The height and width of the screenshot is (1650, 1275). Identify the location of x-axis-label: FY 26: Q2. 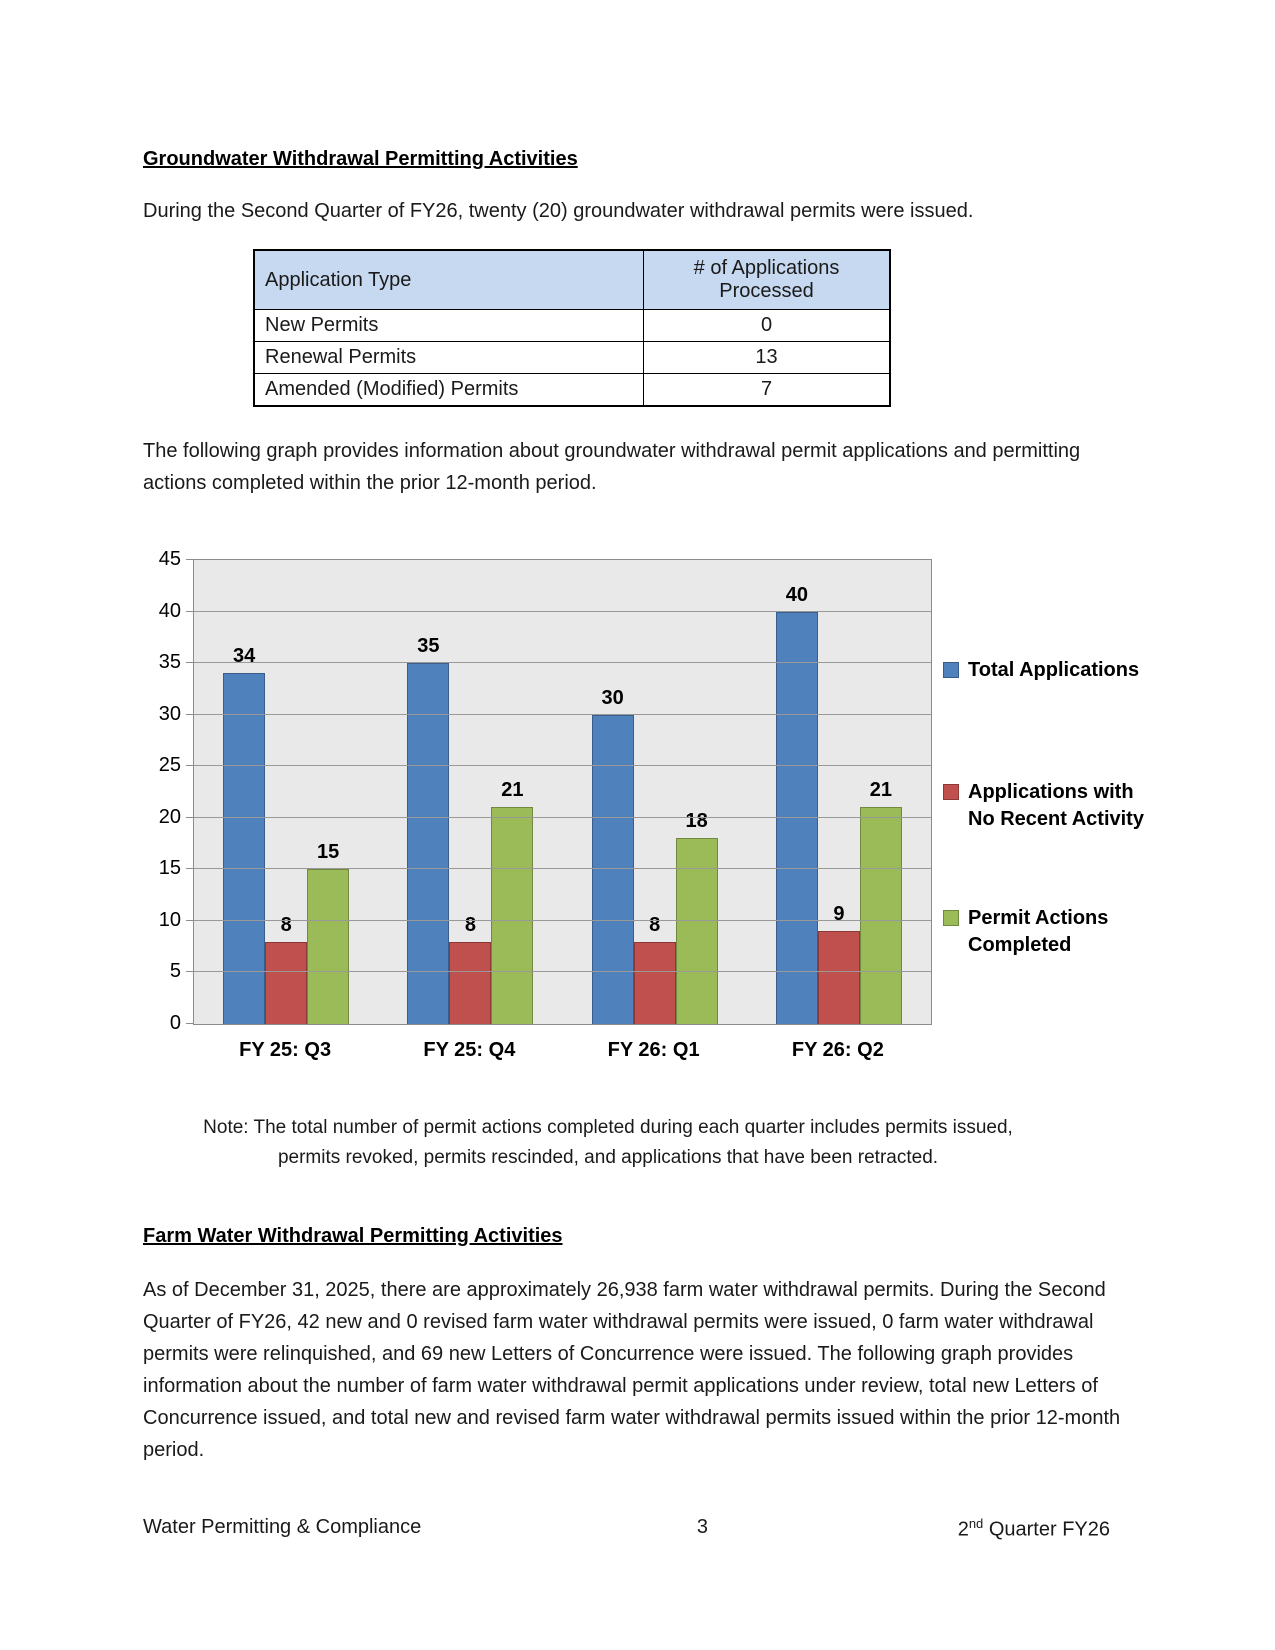
(837, 1050).